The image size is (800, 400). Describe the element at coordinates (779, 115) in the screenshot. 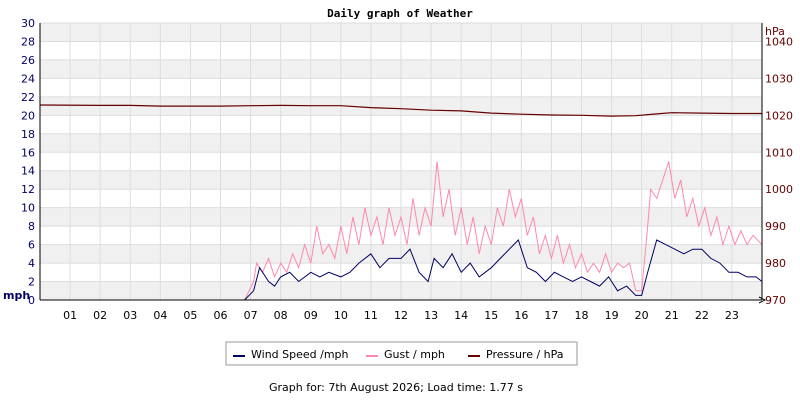

I see `right-tick-label: 1020` at that location.